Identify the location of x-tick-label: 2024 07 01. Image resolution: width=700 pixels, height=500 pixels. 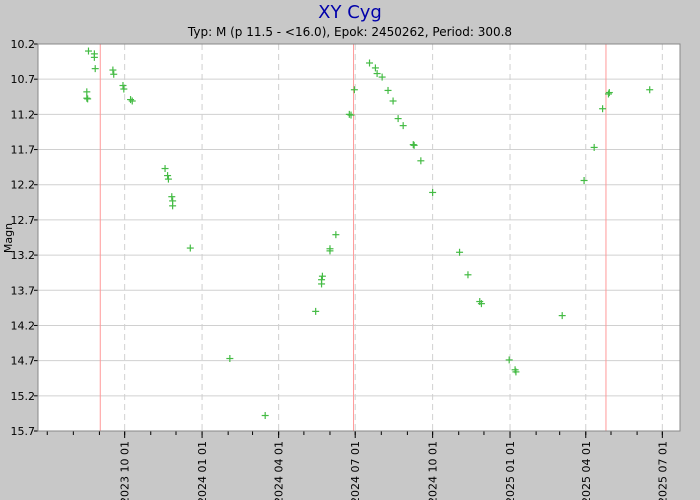
(355, 470).